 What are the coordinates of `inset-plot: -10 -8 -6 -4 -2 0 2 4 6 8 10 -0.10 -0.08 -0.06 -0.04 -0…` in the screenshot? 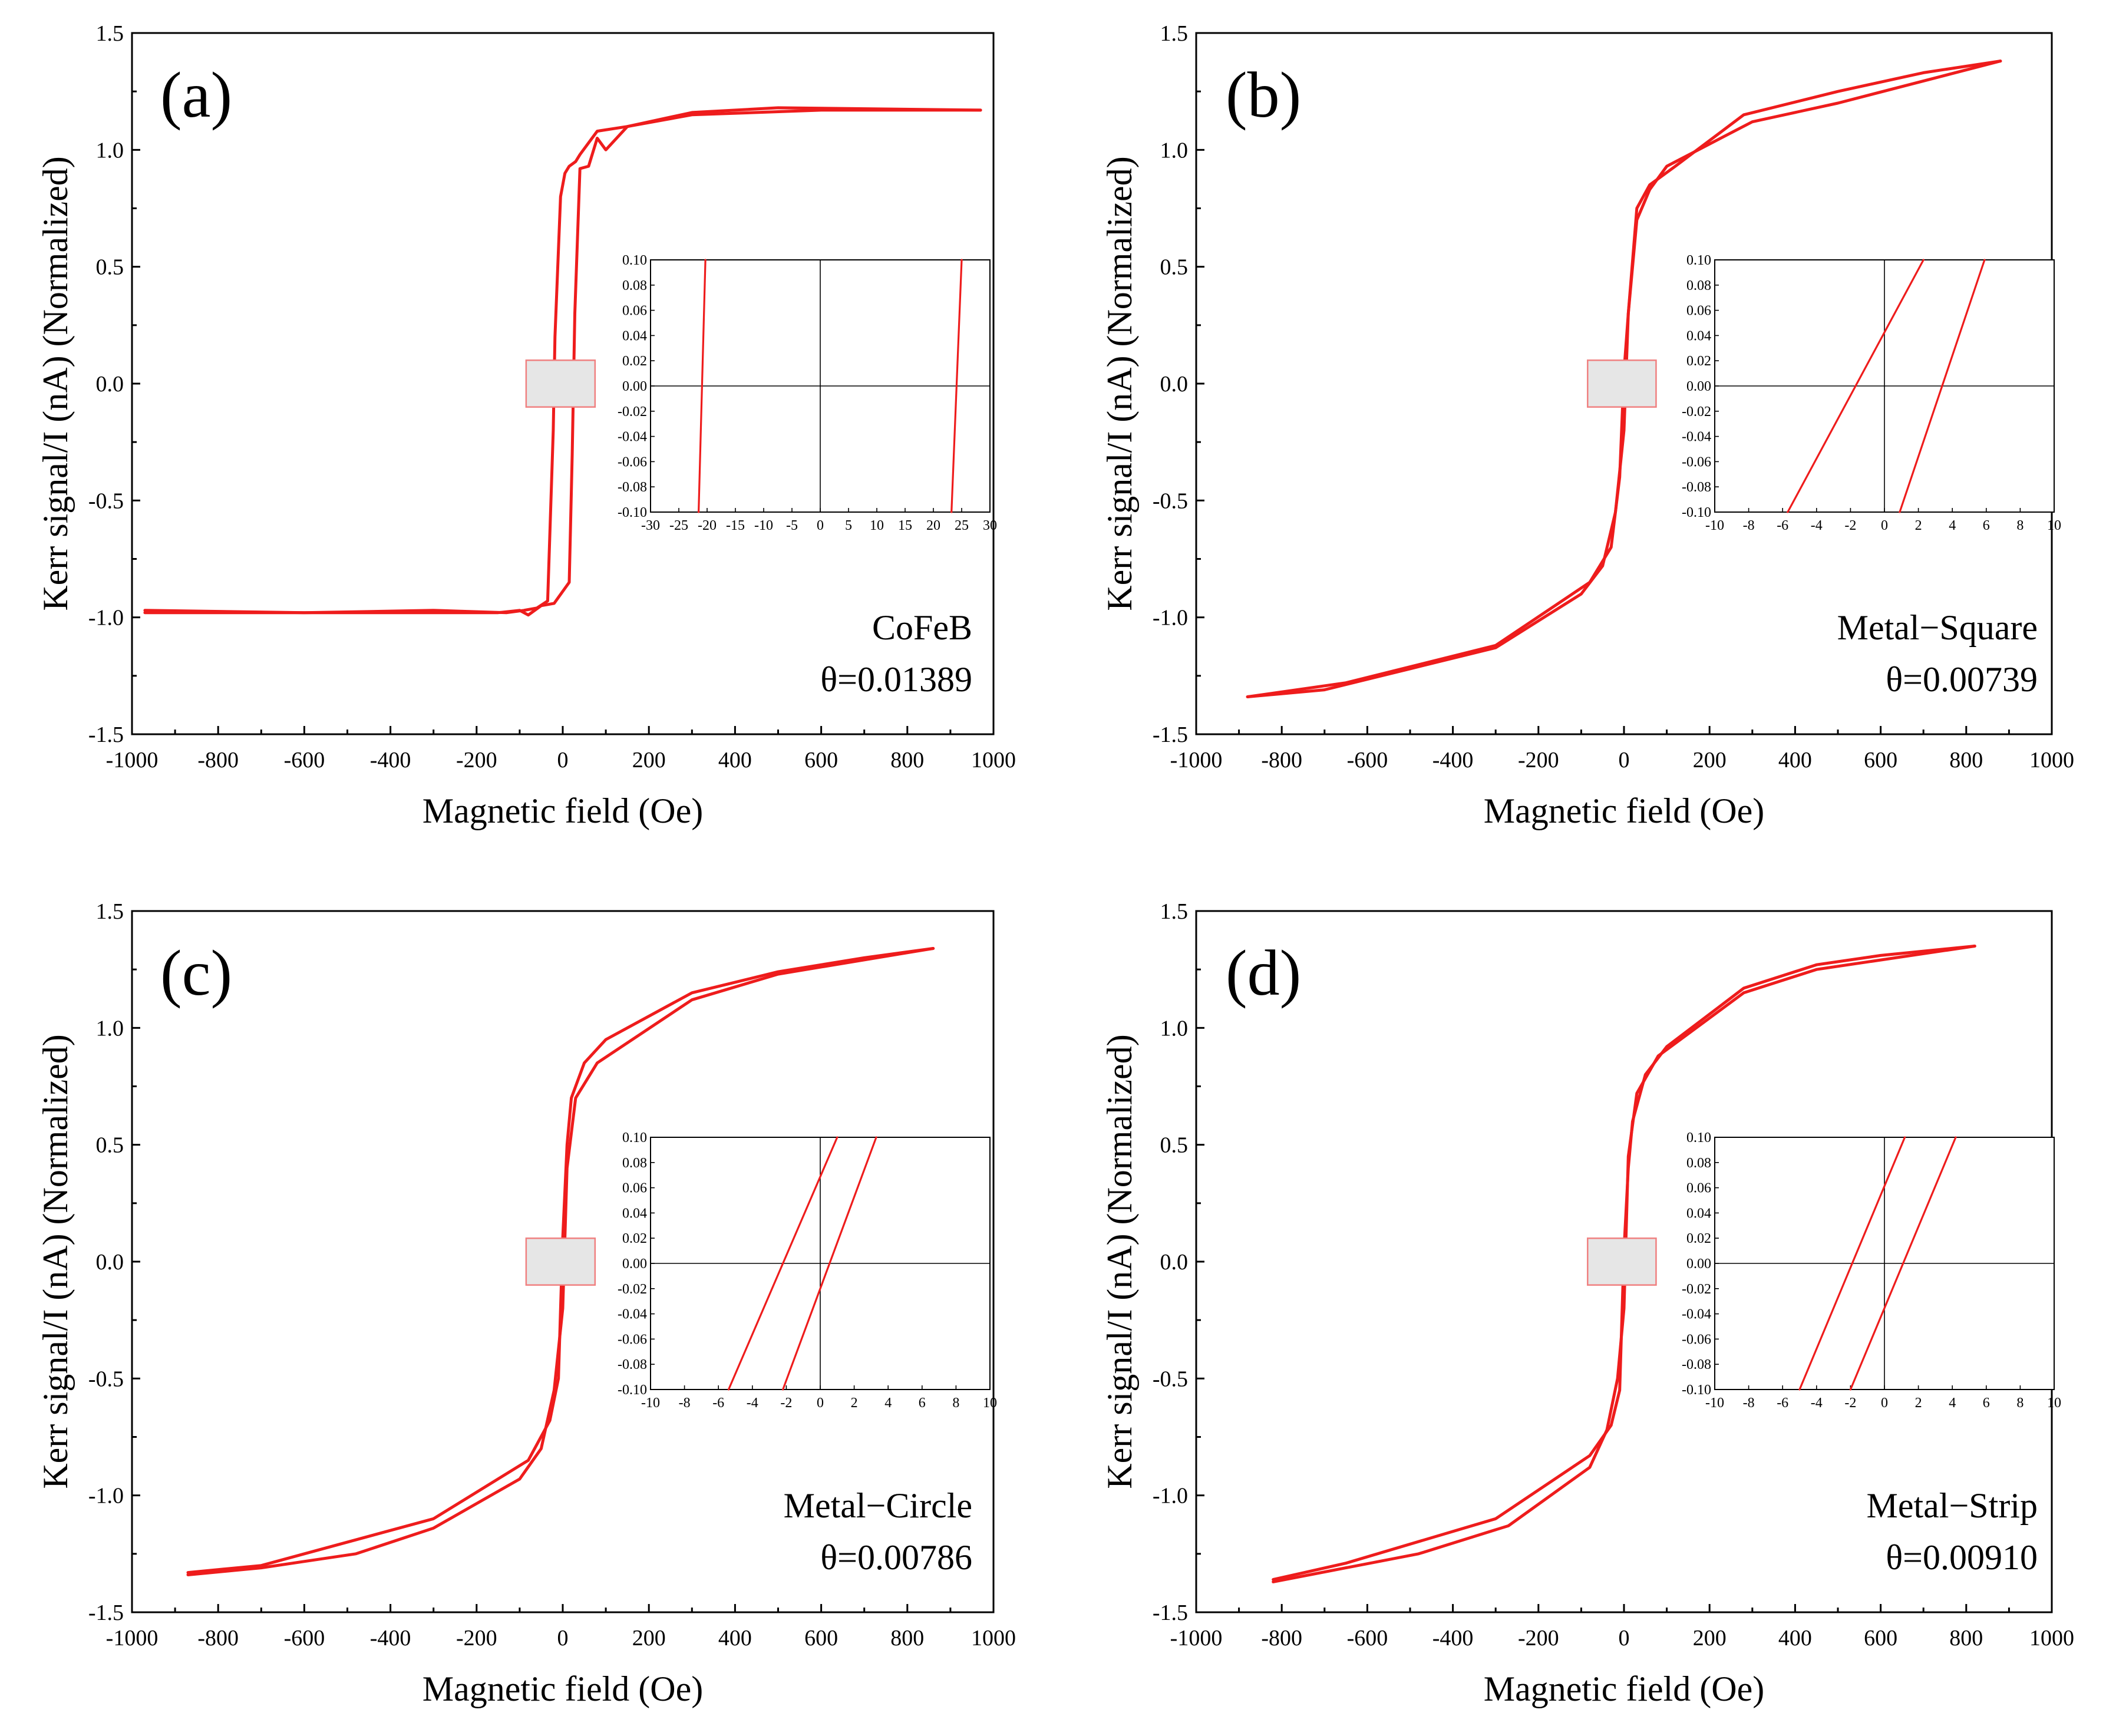 It's located at (807, 1270).